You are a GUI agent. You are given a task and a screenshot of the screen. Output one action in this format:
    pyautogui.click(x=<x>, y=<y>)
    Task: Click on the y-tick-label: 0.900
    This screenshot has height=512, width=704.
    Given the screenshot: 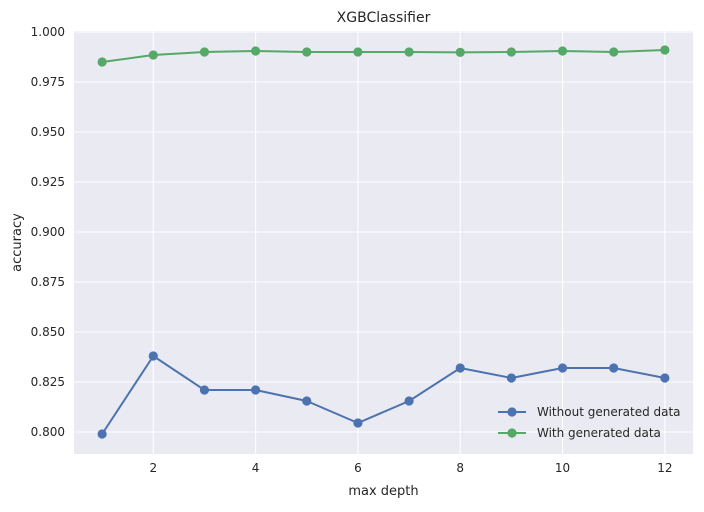 What is the action you would take?
    pyautogui.click(x=48, y=232)
    